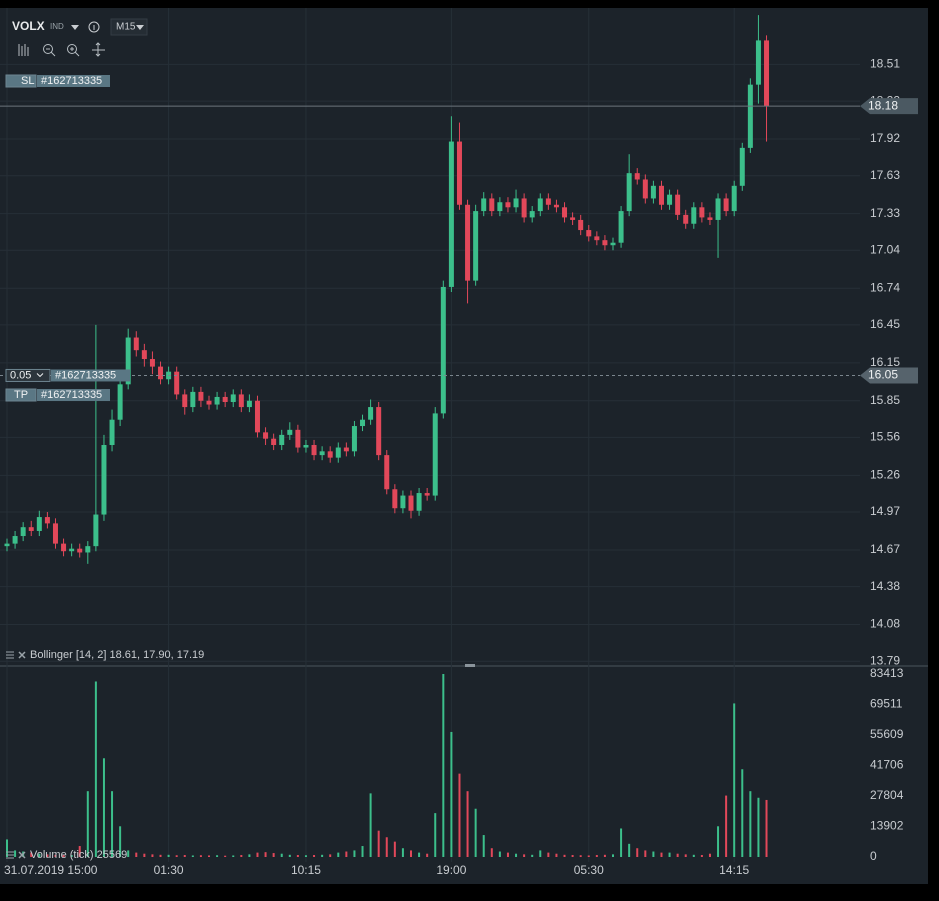 Image resolution: width=939 pixels, height=901 pixels. What do you see at coordinates (22, 655) in the screenshot?
I see `indicator-close-icon` at bounding box center [22, 655].